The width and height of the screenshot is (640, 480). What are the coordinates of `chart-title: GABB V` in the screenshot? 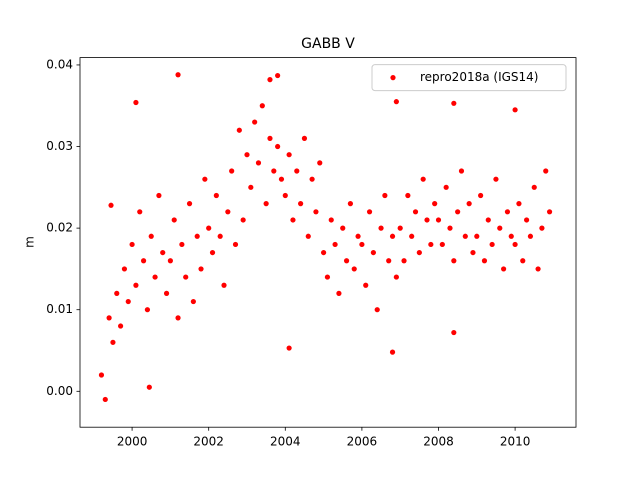 It's located at (328, 44).